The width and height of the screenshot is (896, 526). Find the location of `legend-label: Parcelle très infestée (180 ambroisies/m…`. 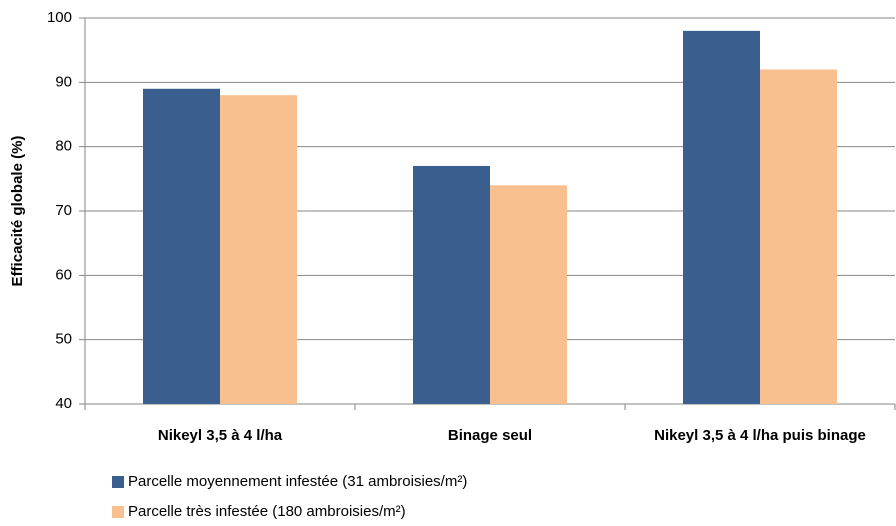

legend-label: Parcelle très infestée (180 ambroisies/m… is located at coordinates (267, 511).